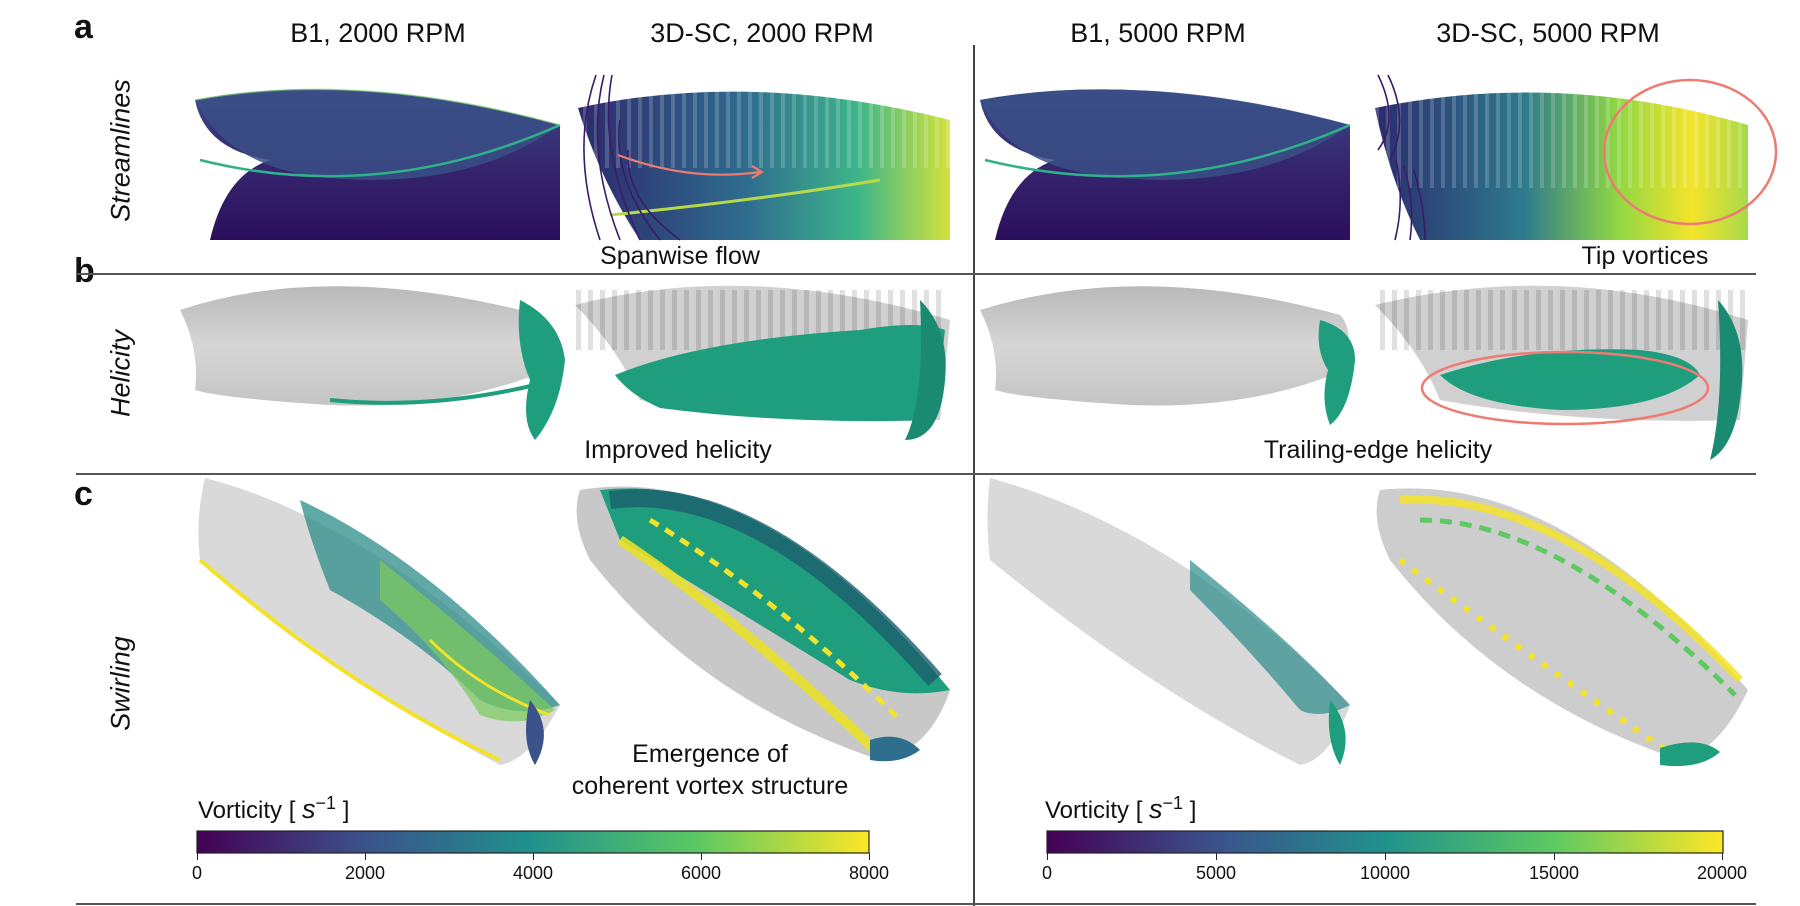 The height and width of the screenshot is (906, 1800). I want to click on colorbar-tick-label: 2000, so click(365, 873).